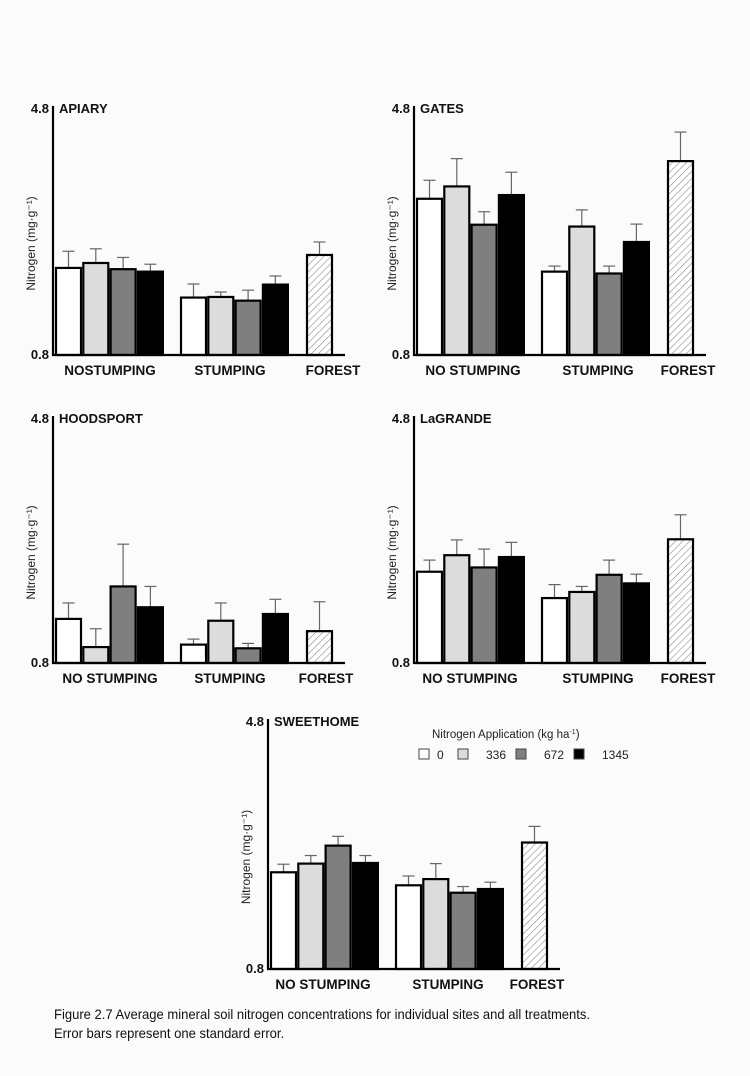  What do you see at coordinates (110, 370) in the screenshot?
I see `x-category-label: NOSTUMPING` at bounding box center [110, 370].